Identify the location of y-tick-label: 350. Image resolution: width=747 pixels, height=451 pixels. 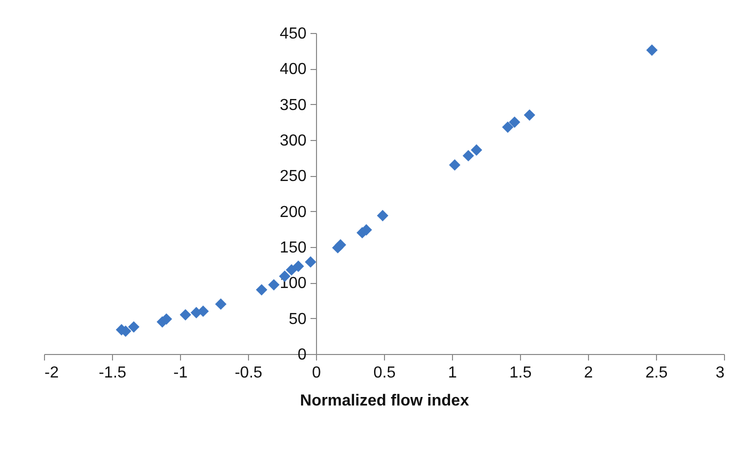
(293, 105).